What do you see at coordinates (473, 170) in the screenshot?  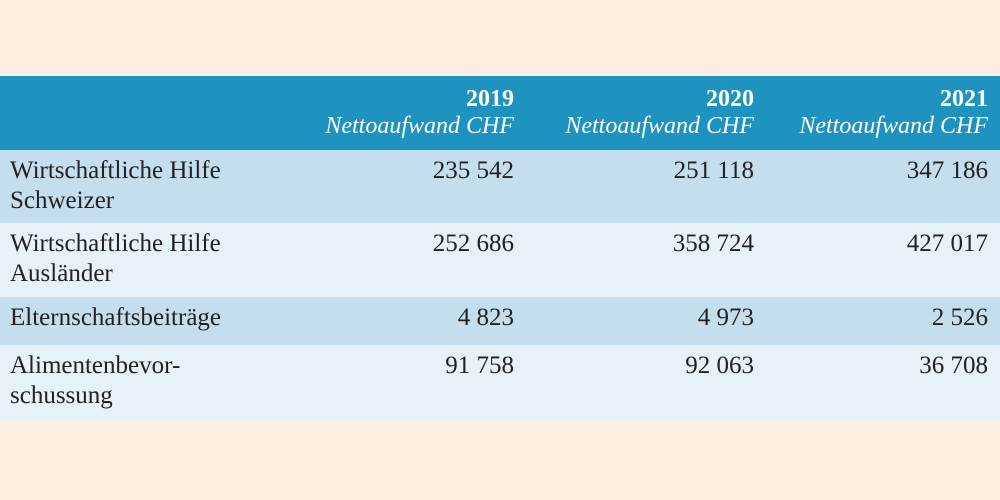 I see `value-cell: 235 542` at bounding box center [473, 170].